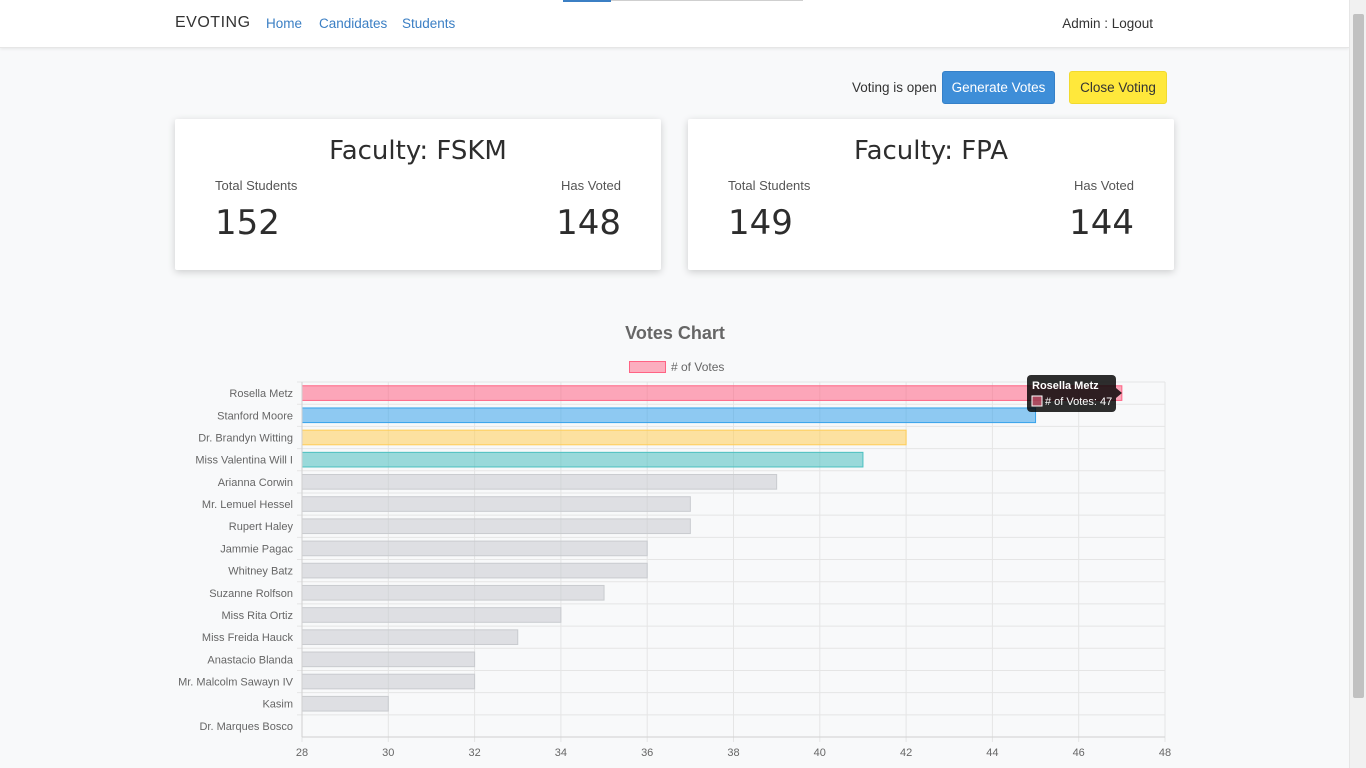 Image resolution: width=1366 pixels, height=768 pixels. Describe the element at coordinates (647, 367) in the screenshot. I see `legend-swatch` at that location.